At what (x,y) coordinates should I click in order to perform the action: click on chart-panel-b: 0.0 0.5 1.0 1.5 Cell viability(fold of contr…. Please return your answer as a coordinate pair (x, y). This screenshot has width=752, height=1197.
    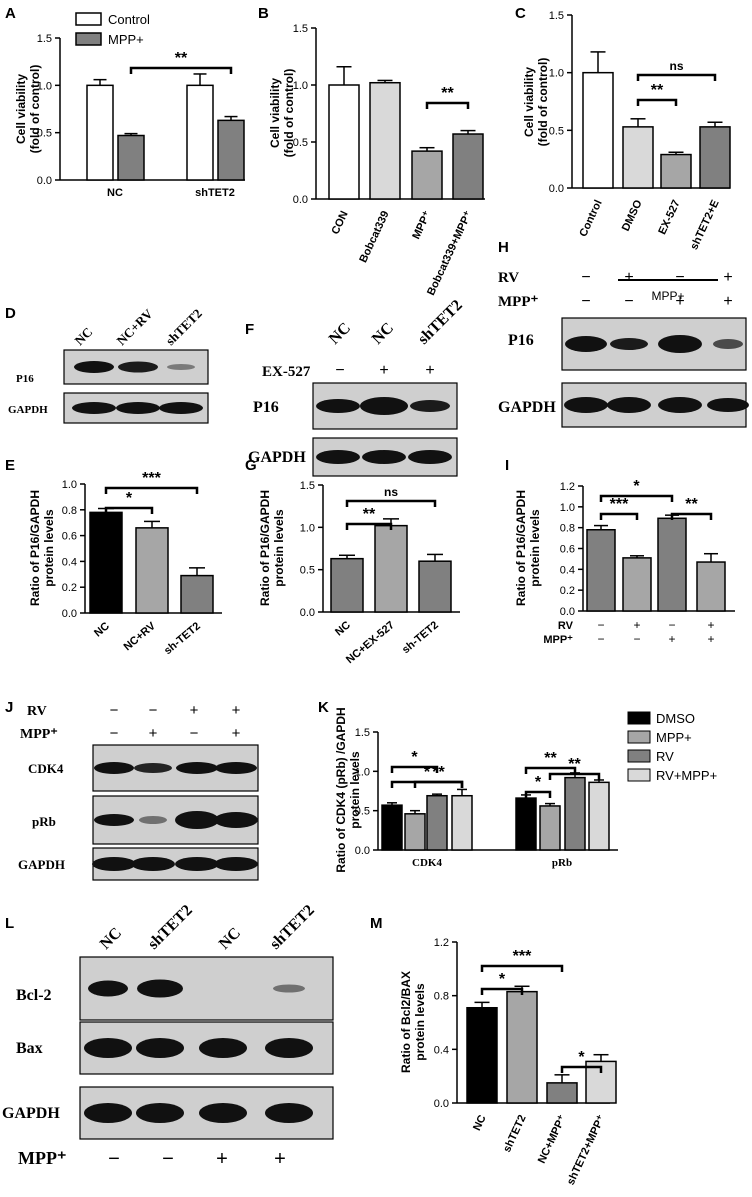
    Looking at the image, I should click on (376, 160).